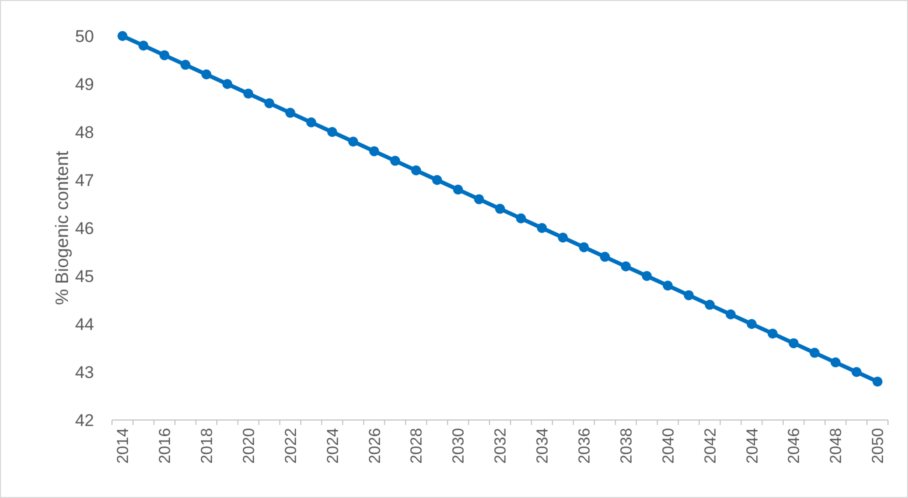 Image resolution: width=908 pixels, height=498 pixels. Describe the element at coordinates (84, 180) in the screenshot. I see `y-tick-label: 47` at that location.